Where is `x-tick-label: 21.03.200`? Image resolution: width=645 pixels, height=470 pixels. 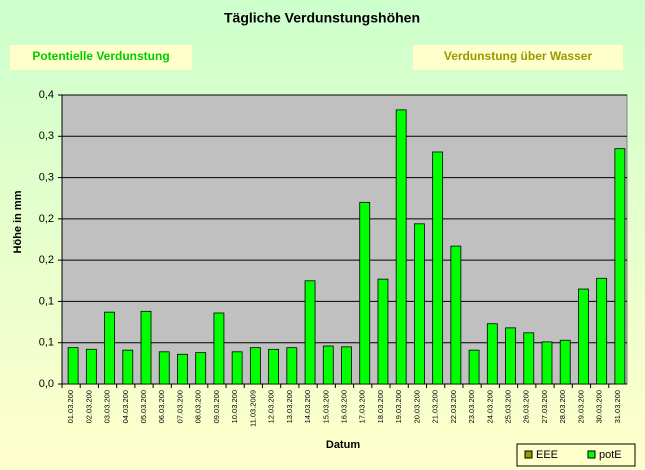 x-tick-label: 21.03.200 is located at coordinates (435, 406).